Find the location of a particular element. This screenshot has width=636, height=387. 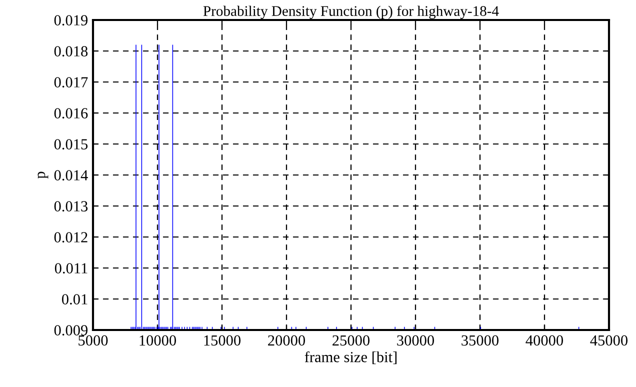

x-tick-label: 10000 is located at coordinates (158, 340).